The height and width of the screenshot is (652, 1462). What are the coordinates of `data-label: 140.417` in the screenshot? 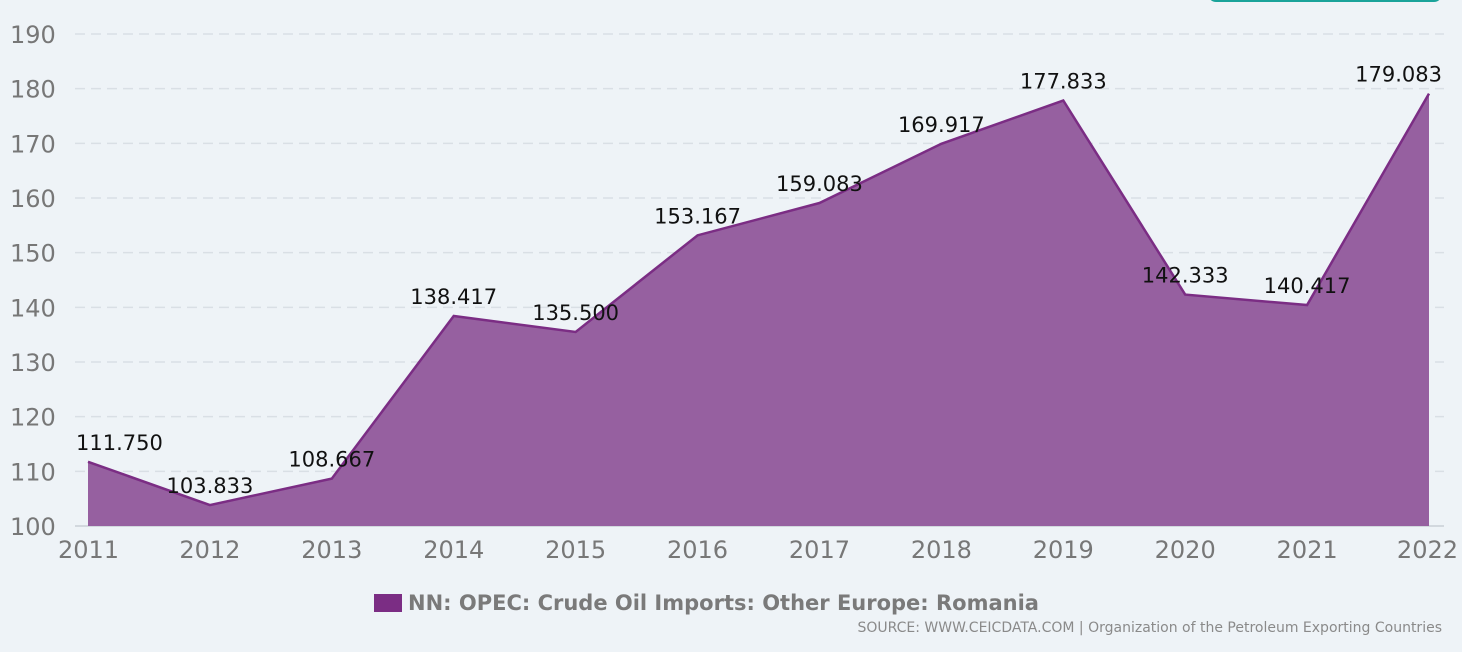 It's located at (1307, 286).